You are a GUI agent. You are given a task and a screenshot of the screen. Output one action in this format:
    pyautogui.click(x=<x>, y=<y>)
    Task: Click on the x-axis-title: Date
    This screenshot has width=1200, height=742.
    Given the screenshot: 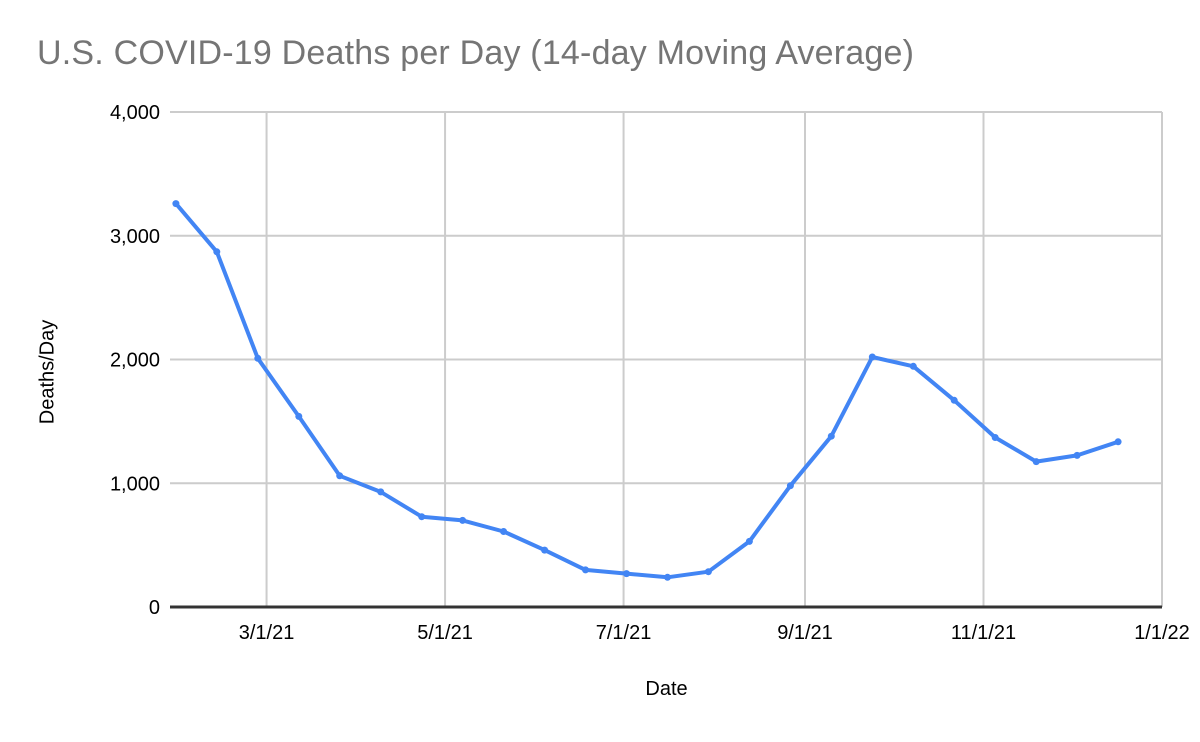 What is the action you would take?
    pyautogui.click(x=666, y=689)
    